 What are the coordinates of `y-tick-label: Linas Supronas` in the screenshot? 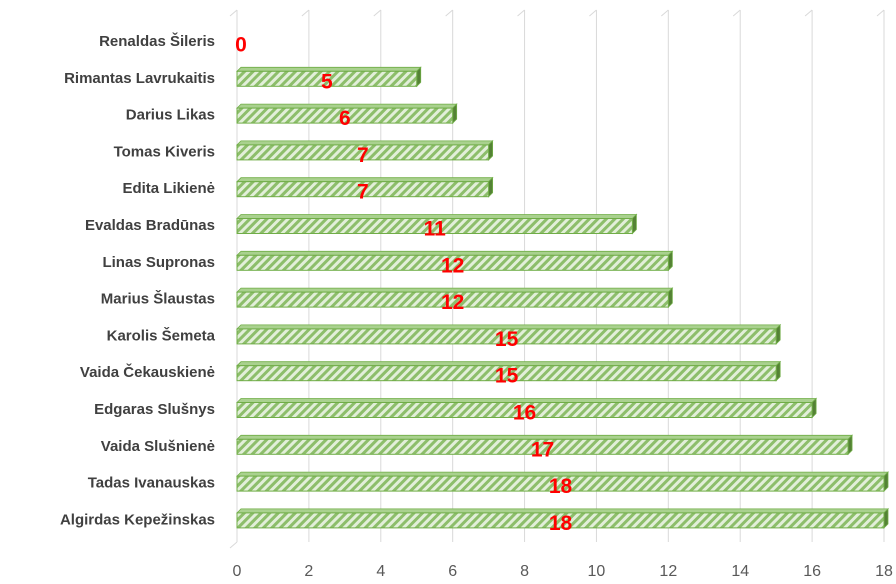 It's located at (158, 262).